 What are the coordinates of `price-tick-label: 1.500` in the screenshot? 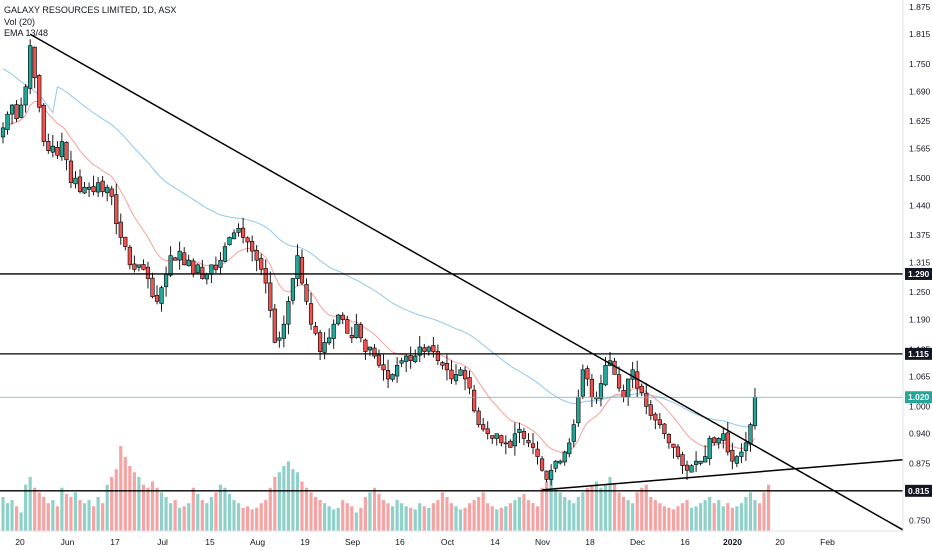 It's located at (920, 178).